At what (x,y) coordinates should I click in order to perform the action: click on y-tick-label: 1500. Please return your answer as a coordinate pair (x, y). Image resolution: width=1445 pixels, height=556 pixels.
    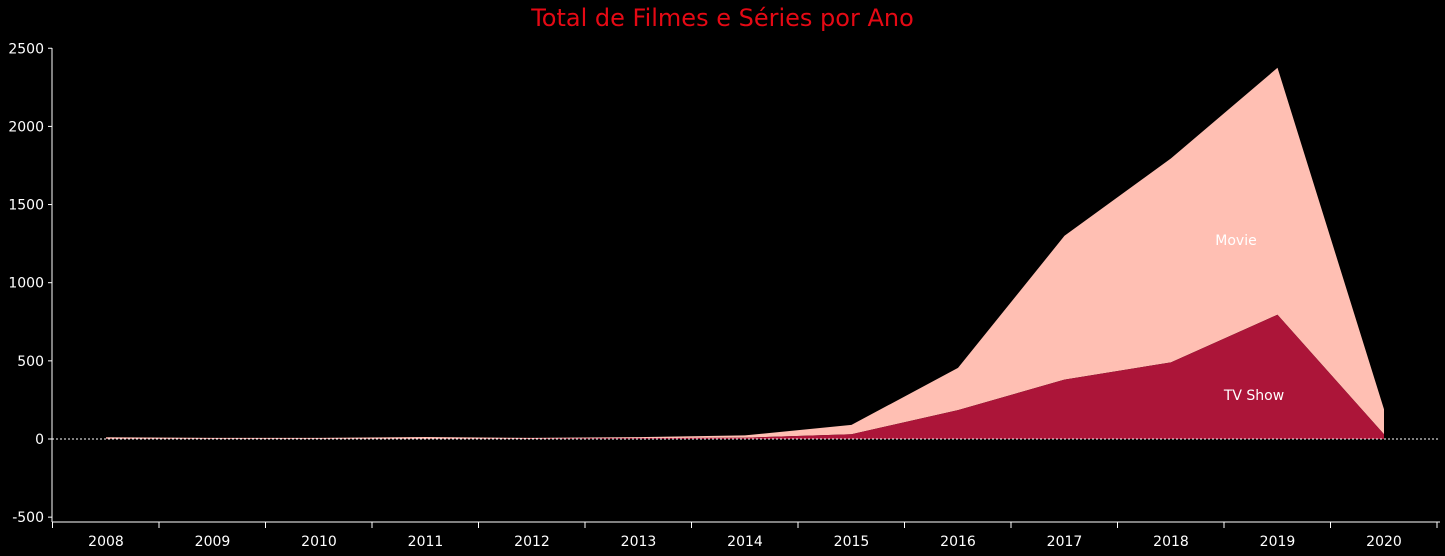
    Looking at the image, I should click on (26, 206).